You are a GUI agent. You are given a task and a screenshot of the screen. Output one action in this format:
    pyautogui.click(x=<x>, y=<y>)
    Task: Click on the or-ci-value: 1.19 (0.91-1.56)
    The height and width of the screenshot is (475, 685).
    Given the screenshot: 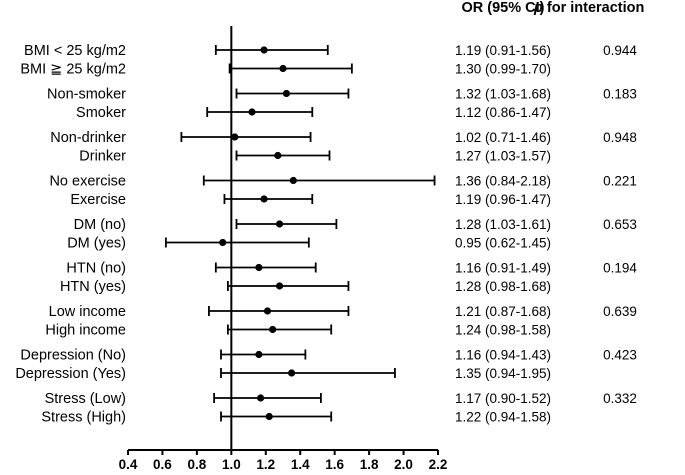 What is the action you would take?
    pyautogui.click(x=503, y=50)
    